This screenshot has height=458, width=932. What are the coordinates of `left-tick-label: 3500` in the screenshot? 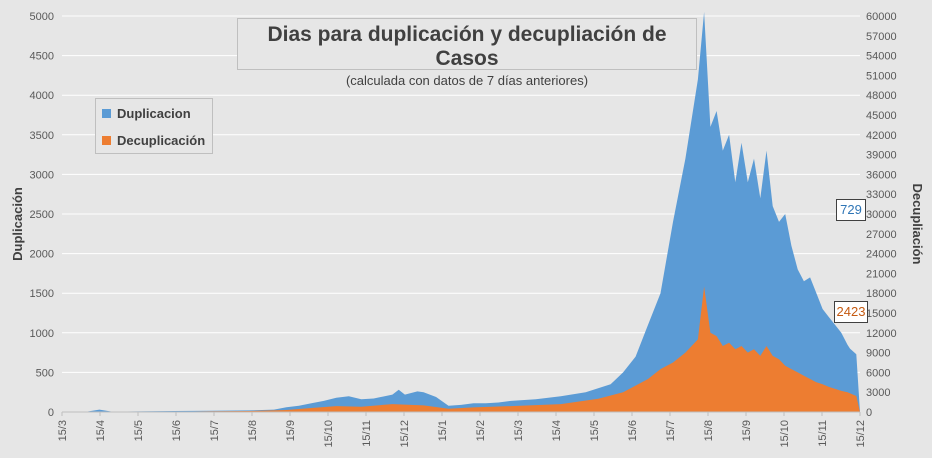 It's located at (42, 136).